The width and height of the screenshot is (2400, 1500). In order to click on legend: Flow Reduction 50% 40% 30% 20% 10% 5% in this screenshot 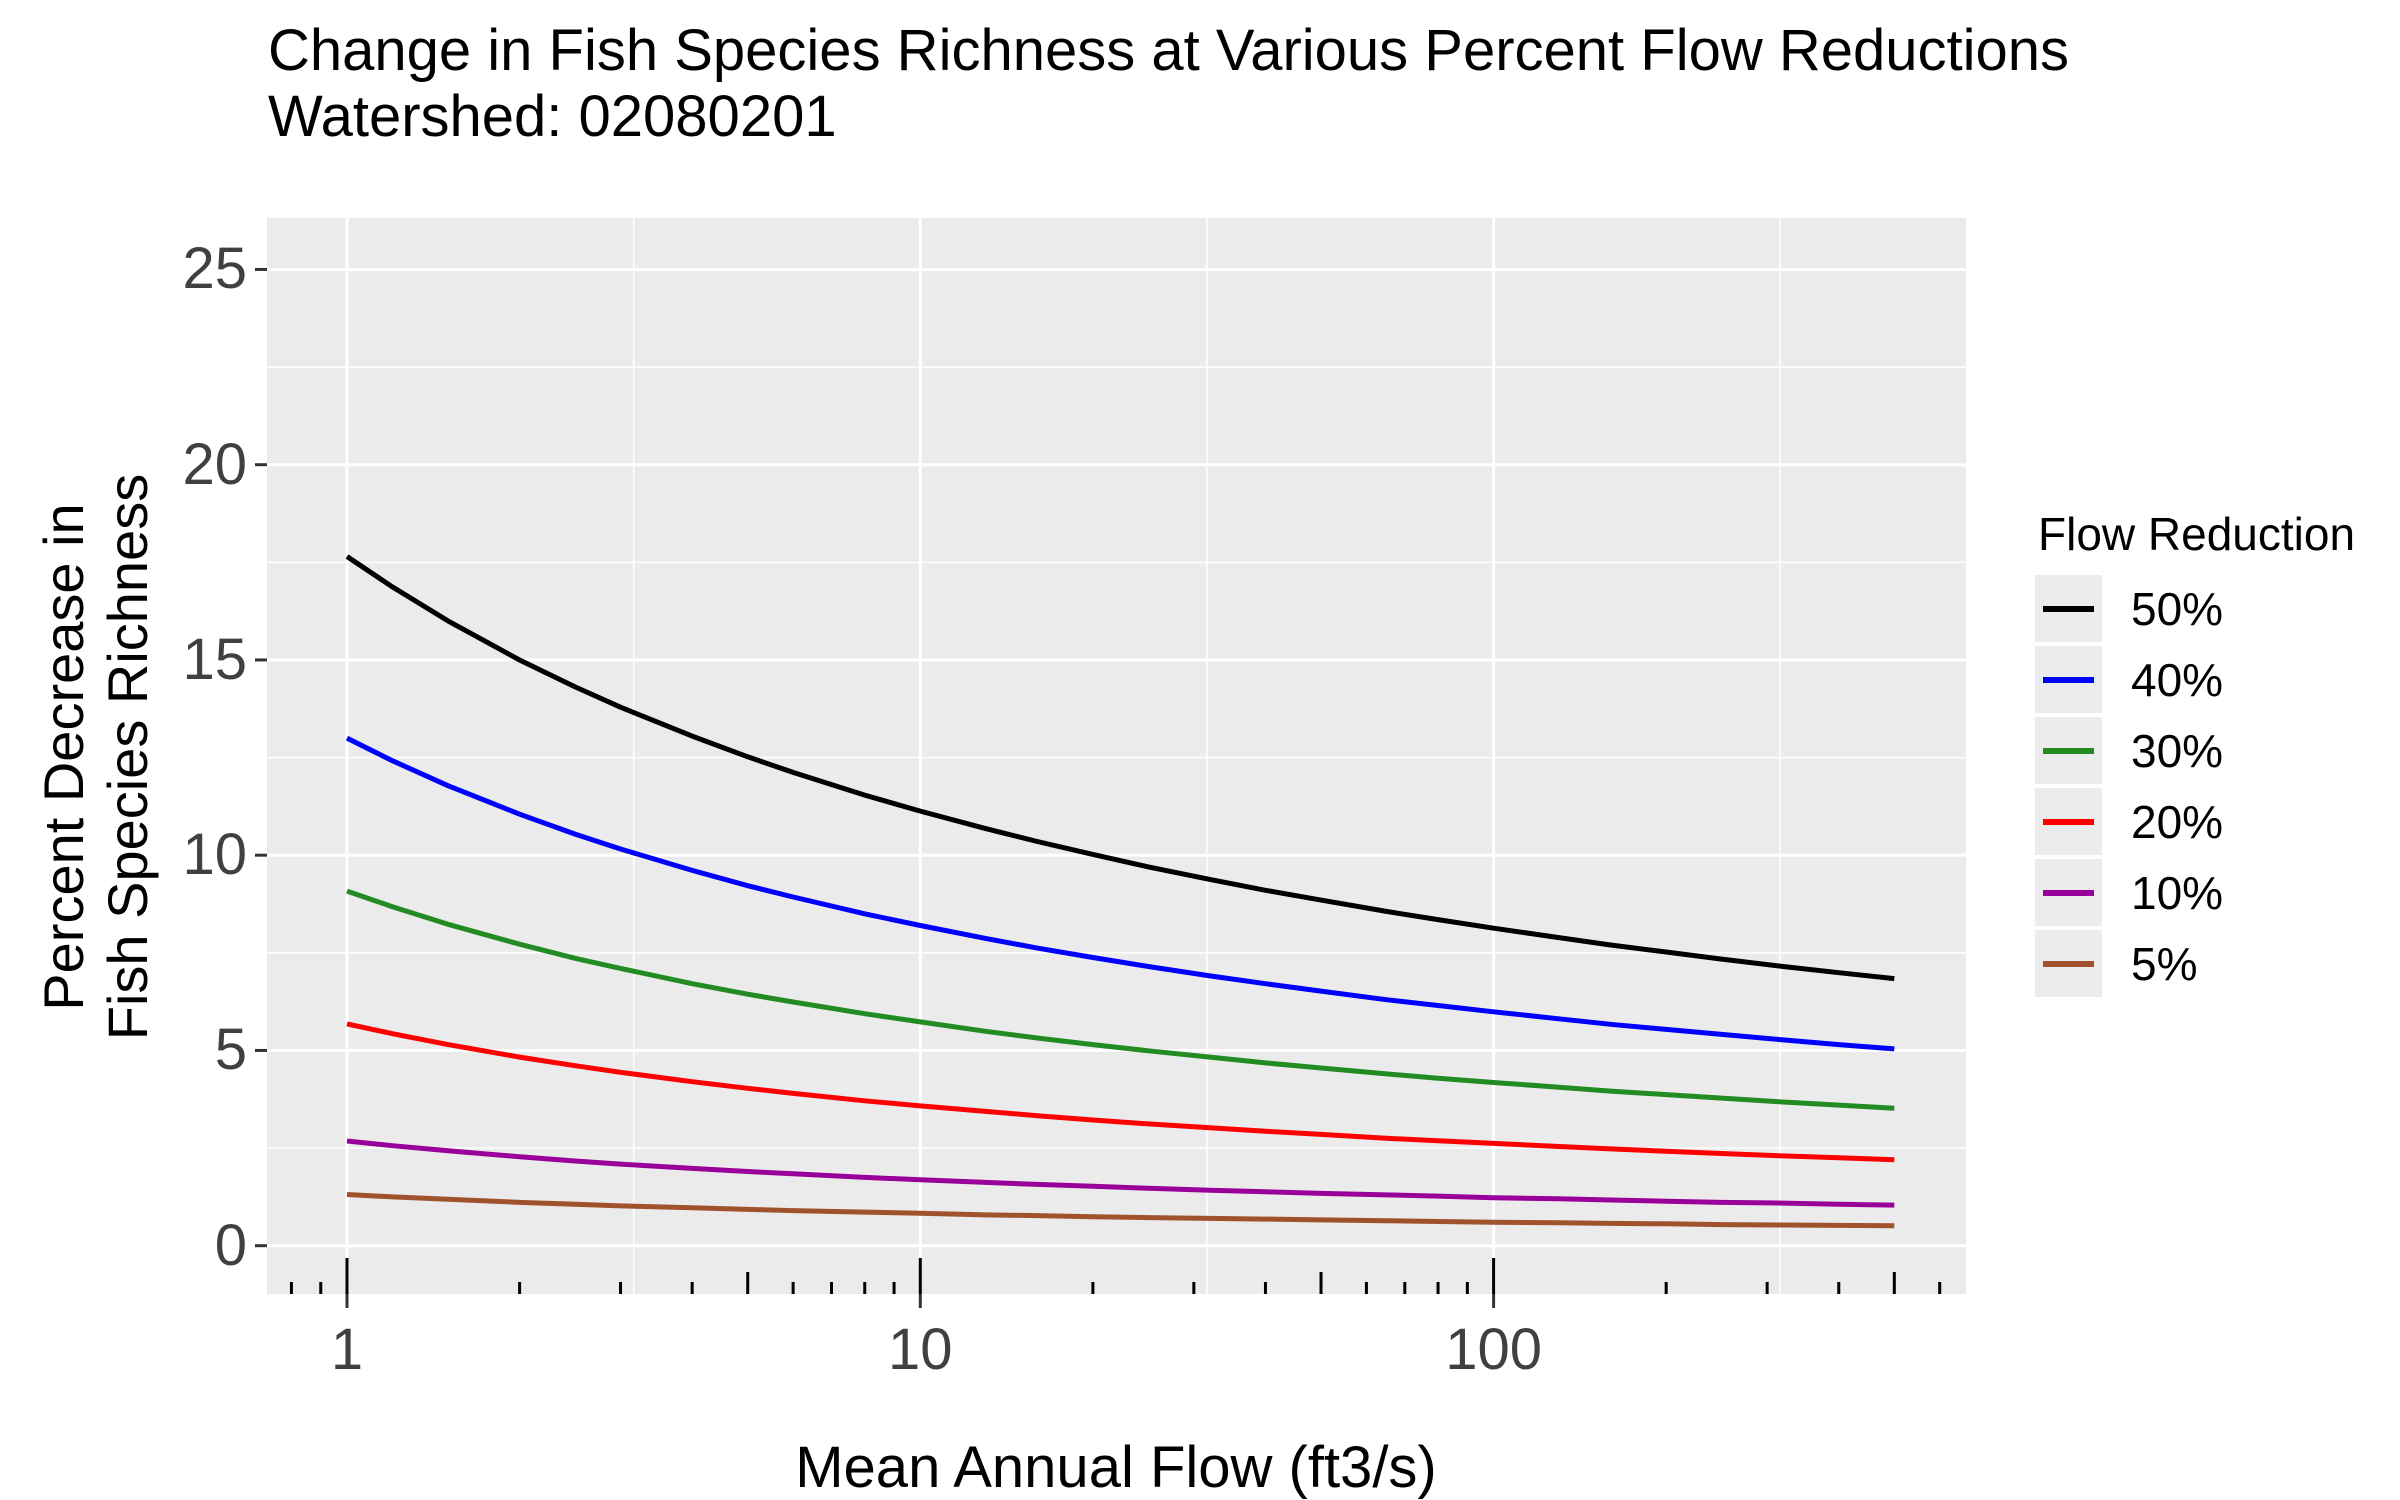, I will do `click(2195, 753)`.